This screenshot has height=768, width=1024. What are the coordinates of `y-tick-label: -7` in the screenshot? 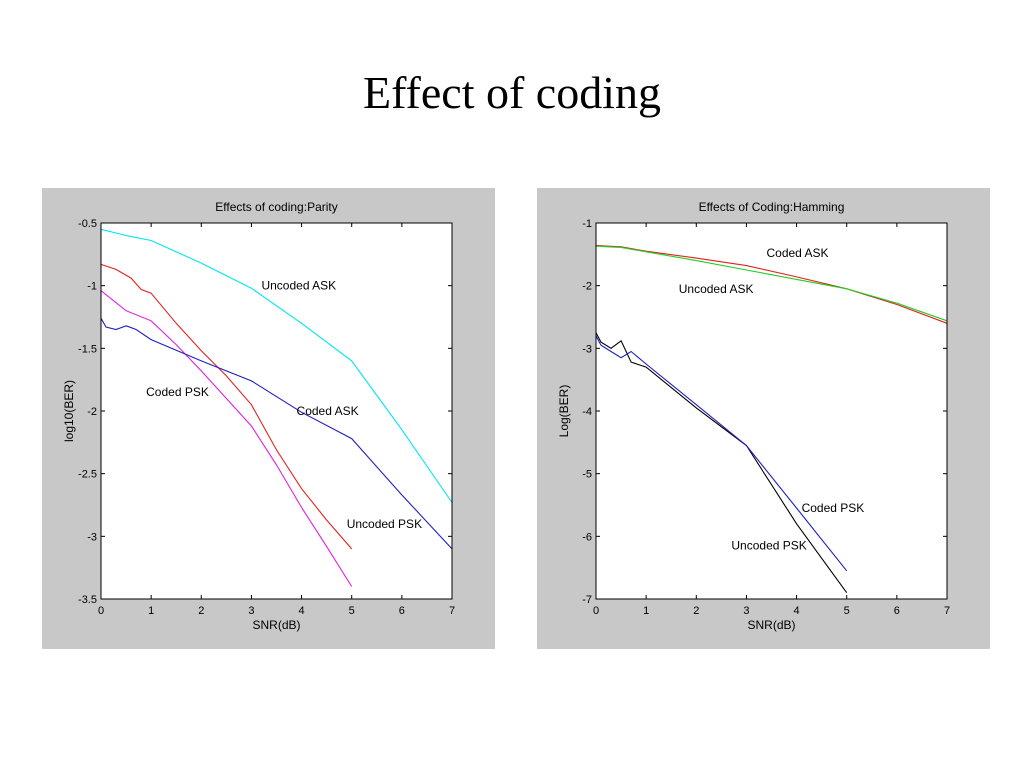 It's located at (587, 600).